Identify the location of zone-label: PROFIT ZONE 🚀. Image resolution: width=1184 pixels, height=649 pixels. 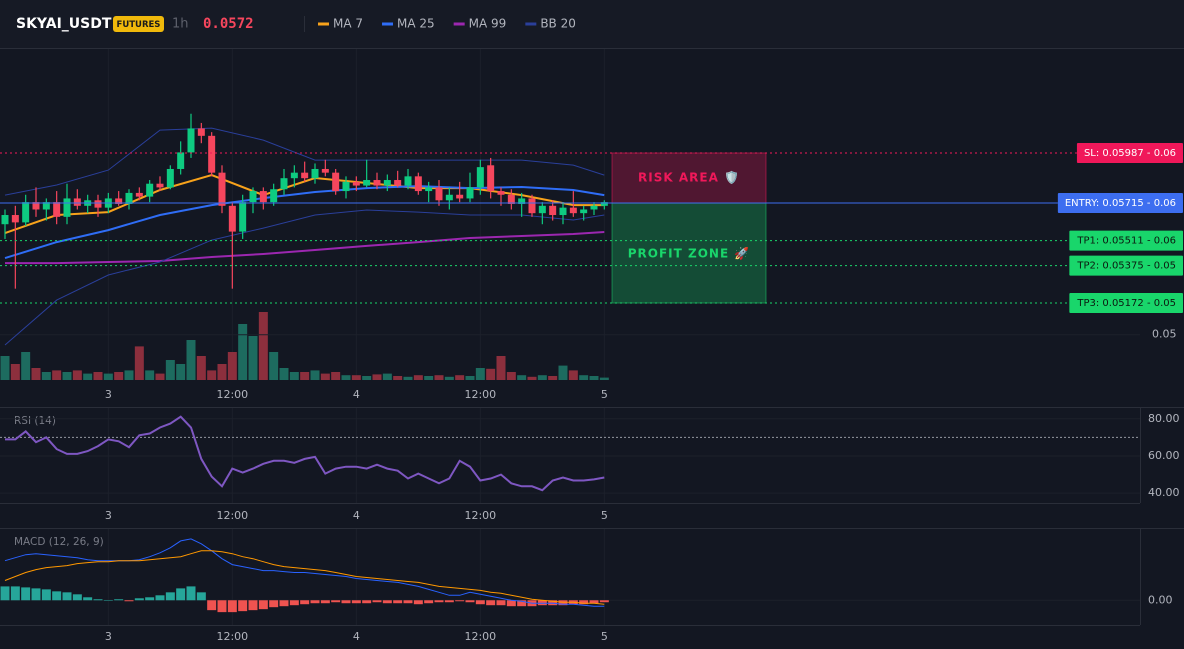
(689, 254).